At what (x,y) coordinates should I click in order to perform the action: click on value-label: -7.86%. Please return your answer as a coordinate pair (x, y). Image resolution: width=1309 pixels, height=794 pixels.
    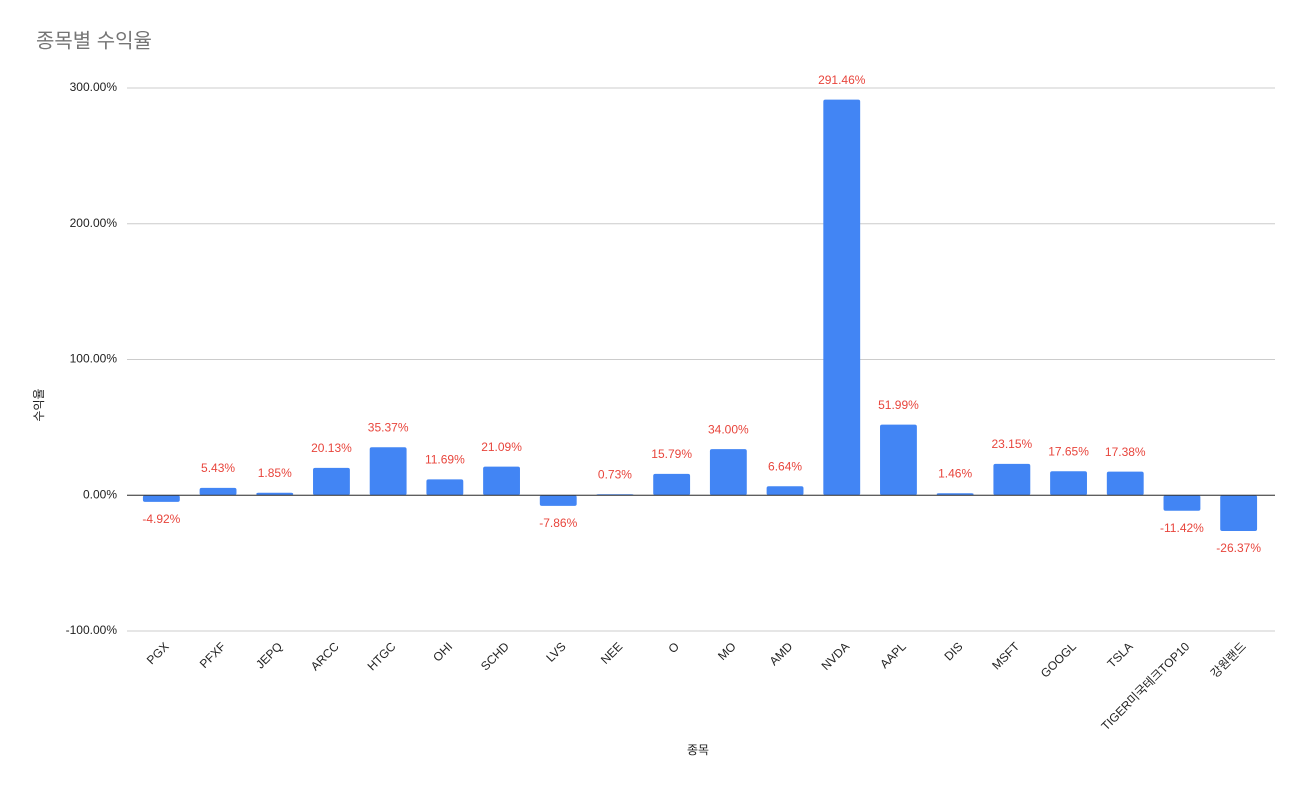
    Looking at the image, I should click on (558, 523).